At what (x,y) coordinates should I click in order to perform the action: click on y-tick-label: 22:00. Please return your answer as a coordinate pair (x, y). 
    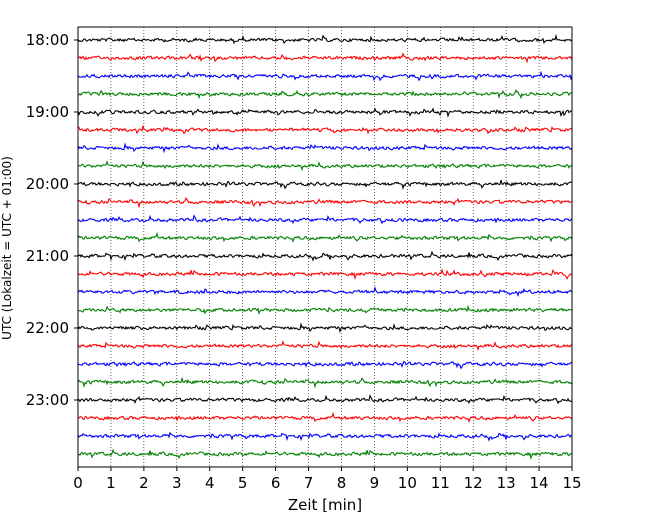
    Looking at the image, I should click on (47, 328).